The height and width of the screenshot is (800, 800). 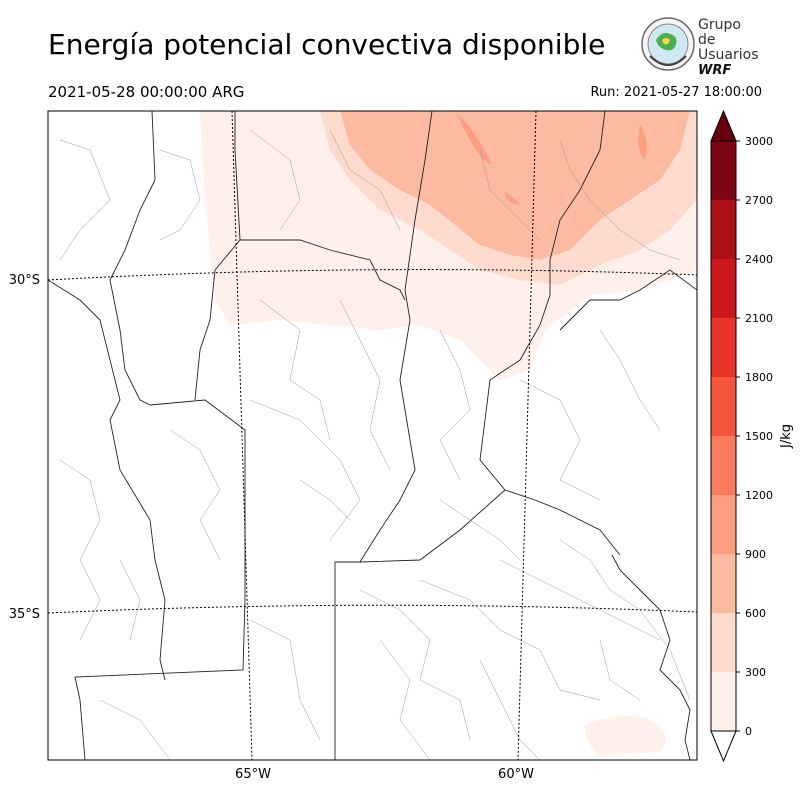 What do you see at coordinates (759, 318) in the screenshot?
I see `colorbar-tick-label: 2100` at bounding box center [759, 318].